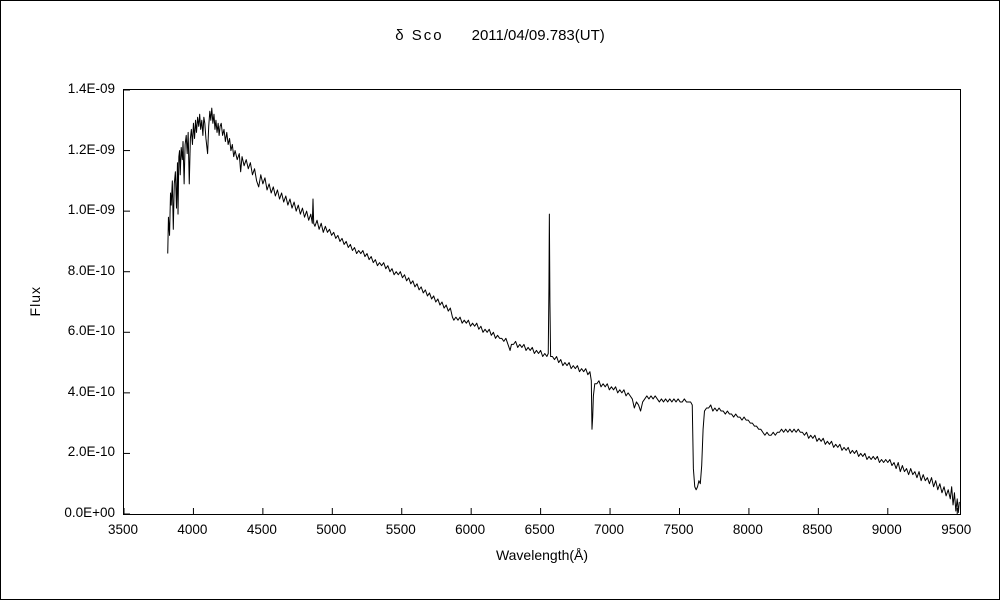 The height and width of the screenshot is (600, 1000). Describe the element at coordinates (91, 149) in the screenshot. I see `y-tick-label: 1.2E-09` at that location.